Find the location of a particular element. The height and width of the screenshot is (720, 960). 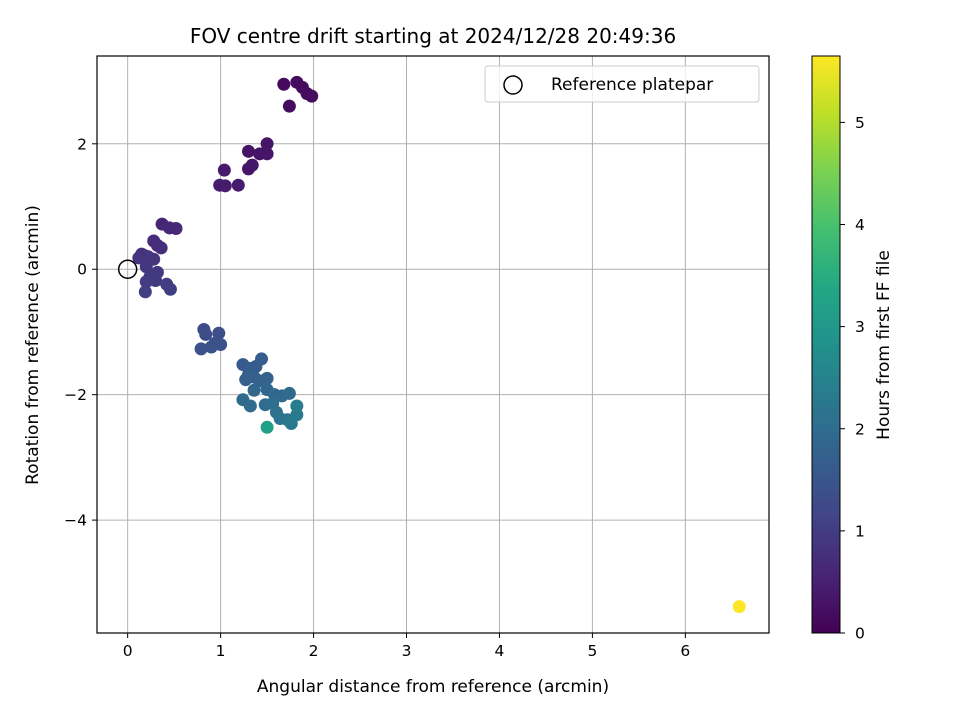

colorbar-tick-label: 1 is located at coordinates (860, 531).